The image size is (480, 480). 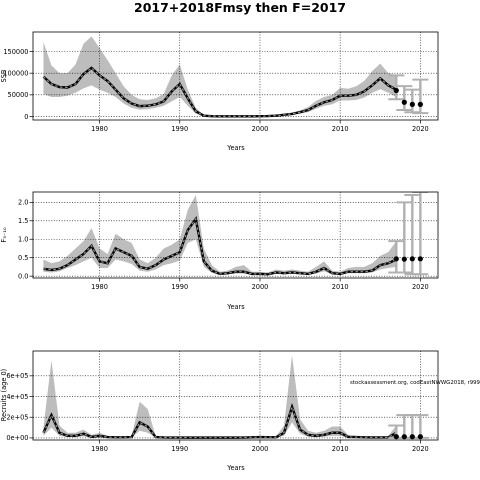 I want to click on y-tick-label: 2.0, so click(x=23, y=203).